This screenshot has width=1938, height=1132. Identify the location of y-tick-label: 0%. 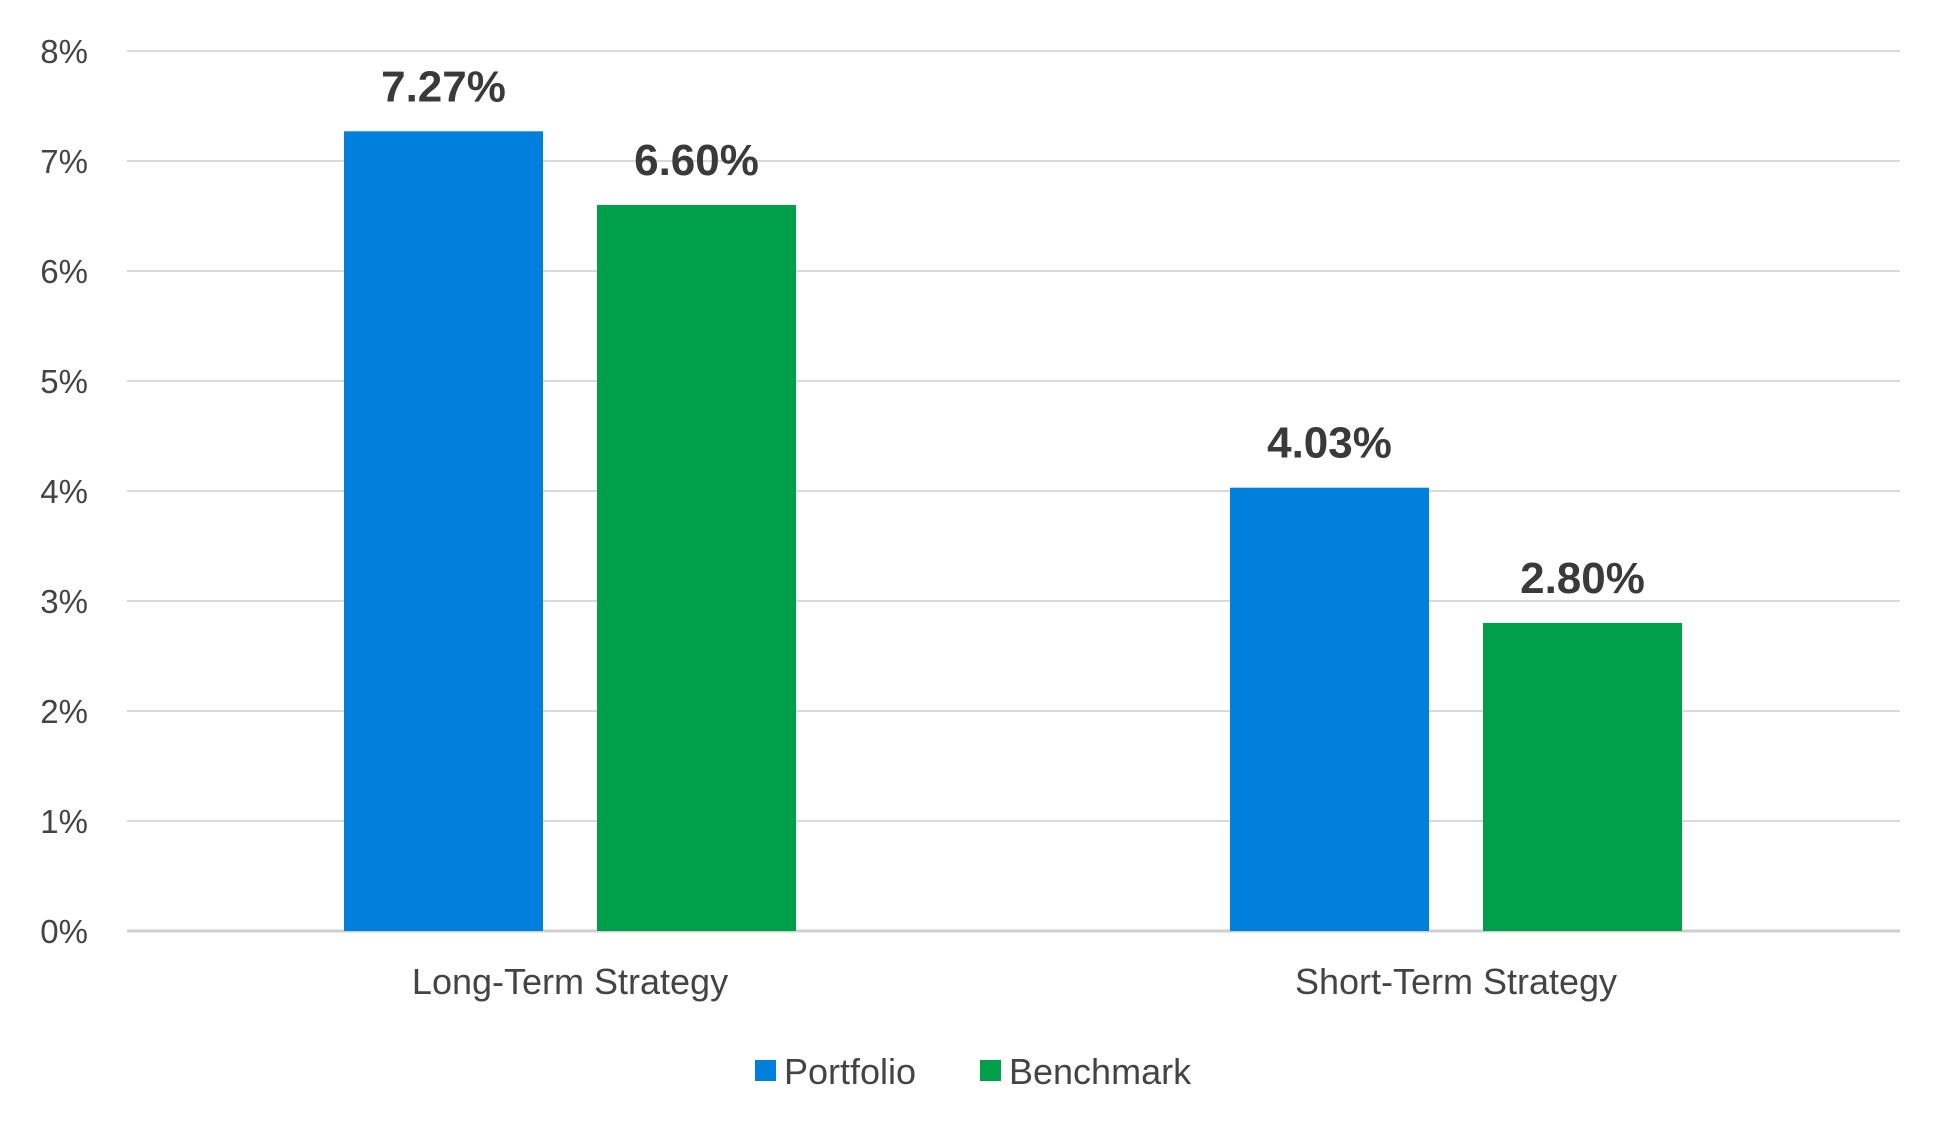
(64, 931).